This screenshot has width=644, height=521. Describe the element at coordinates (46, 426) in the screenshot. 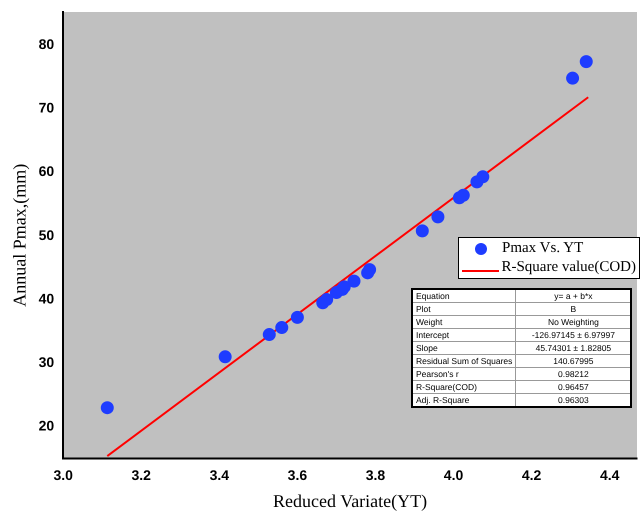

I see `y-tick-label: 20` at that location.